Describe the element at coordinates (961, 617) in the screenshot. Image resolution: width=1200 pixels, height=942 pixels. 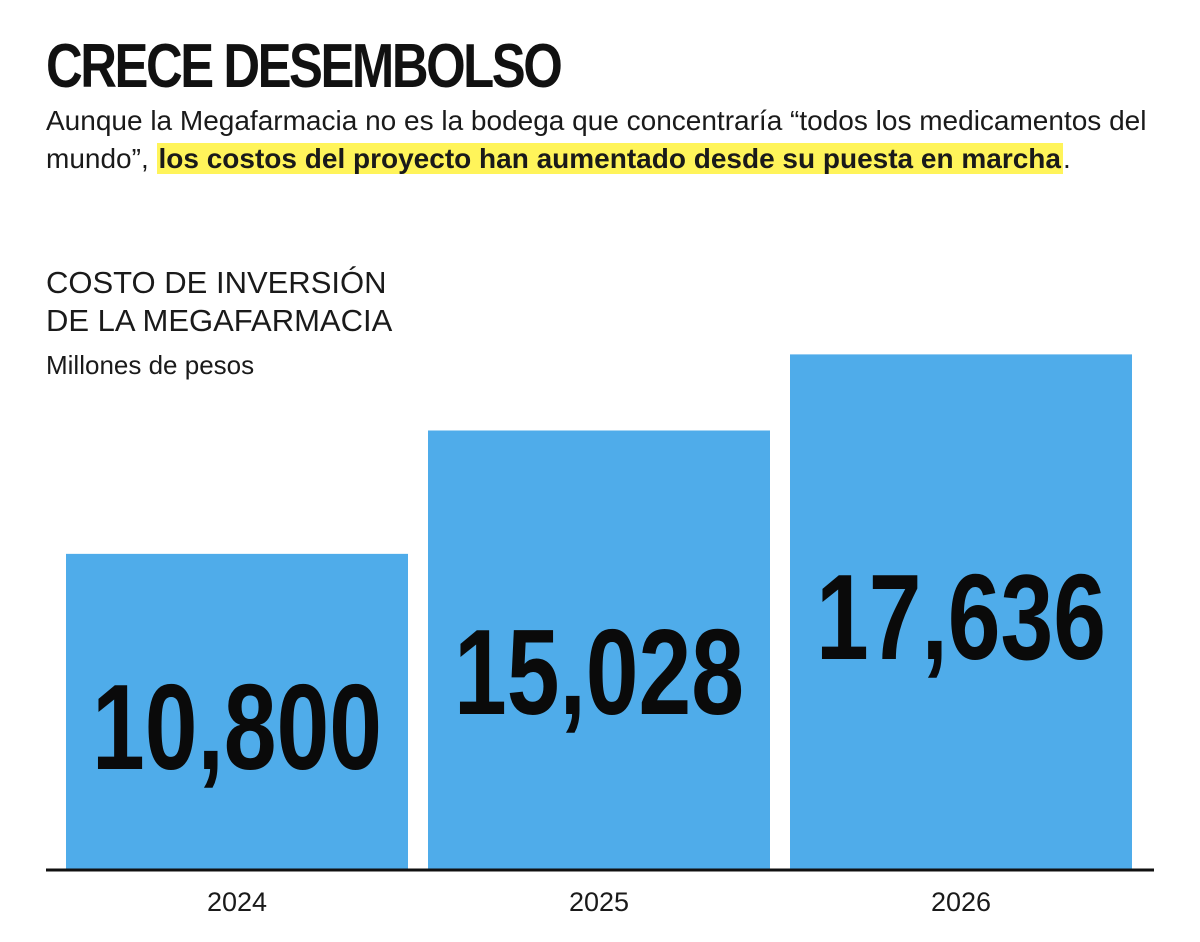
I see `bar-value-label-2026: 17,636` at that location.